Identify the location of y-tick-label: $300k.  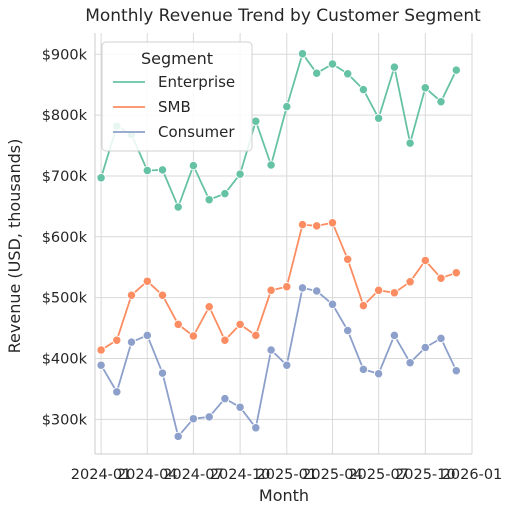
(65, 420).